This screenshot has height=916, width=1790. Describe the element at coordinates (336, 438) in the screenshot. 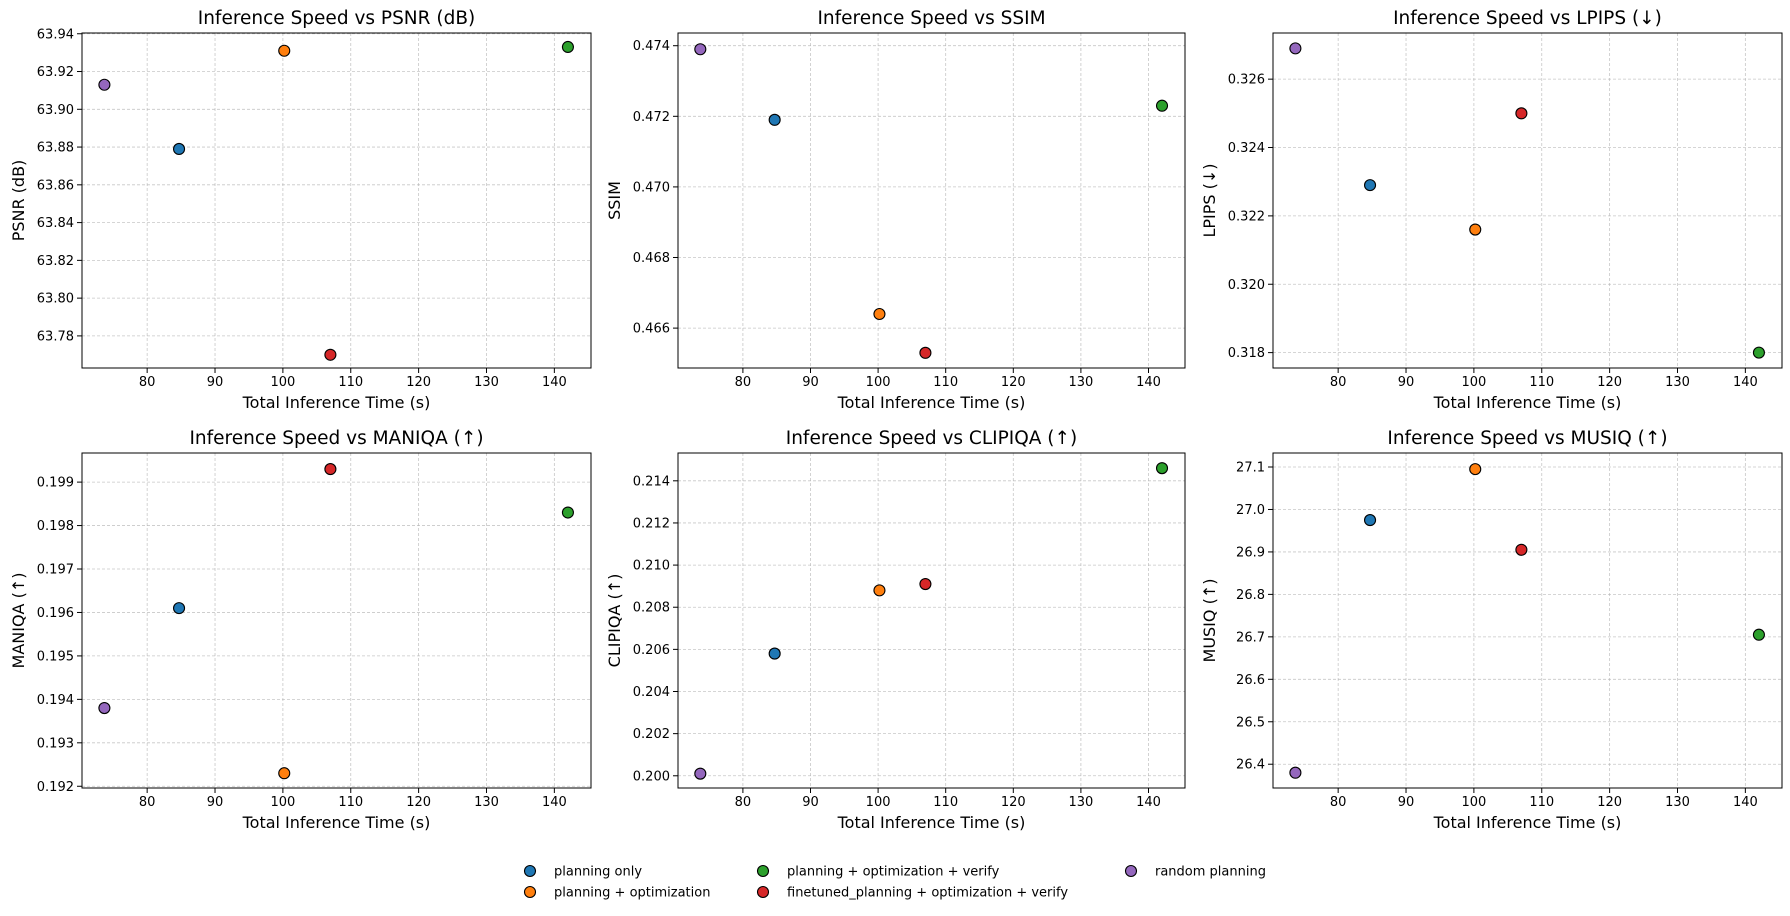

I see `subplot-title: Inference Speed vs MANIQA (↑)` at that location.